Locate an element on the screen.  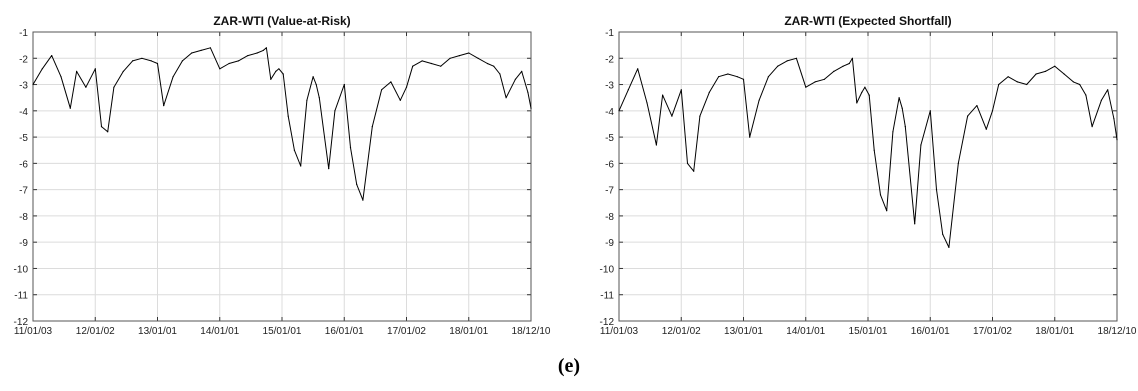
y-tick-label: -6 is located at coordinates (609, 164).